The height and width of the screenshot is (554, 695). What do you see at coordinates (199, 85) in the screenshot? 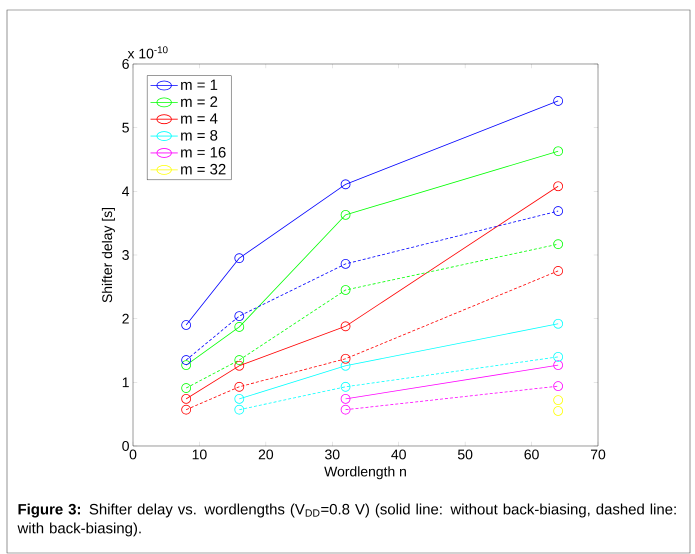
I see `legend-label: m = 1` at bounding box center [199, 85].